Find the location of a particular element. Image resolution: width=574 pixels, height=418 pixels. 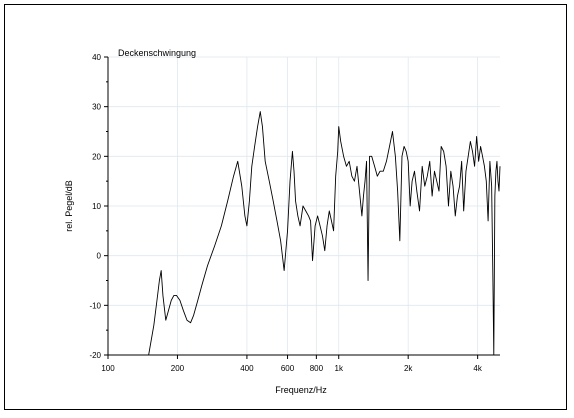

x-tick-label: 2k is located at coordinates (408, 368).